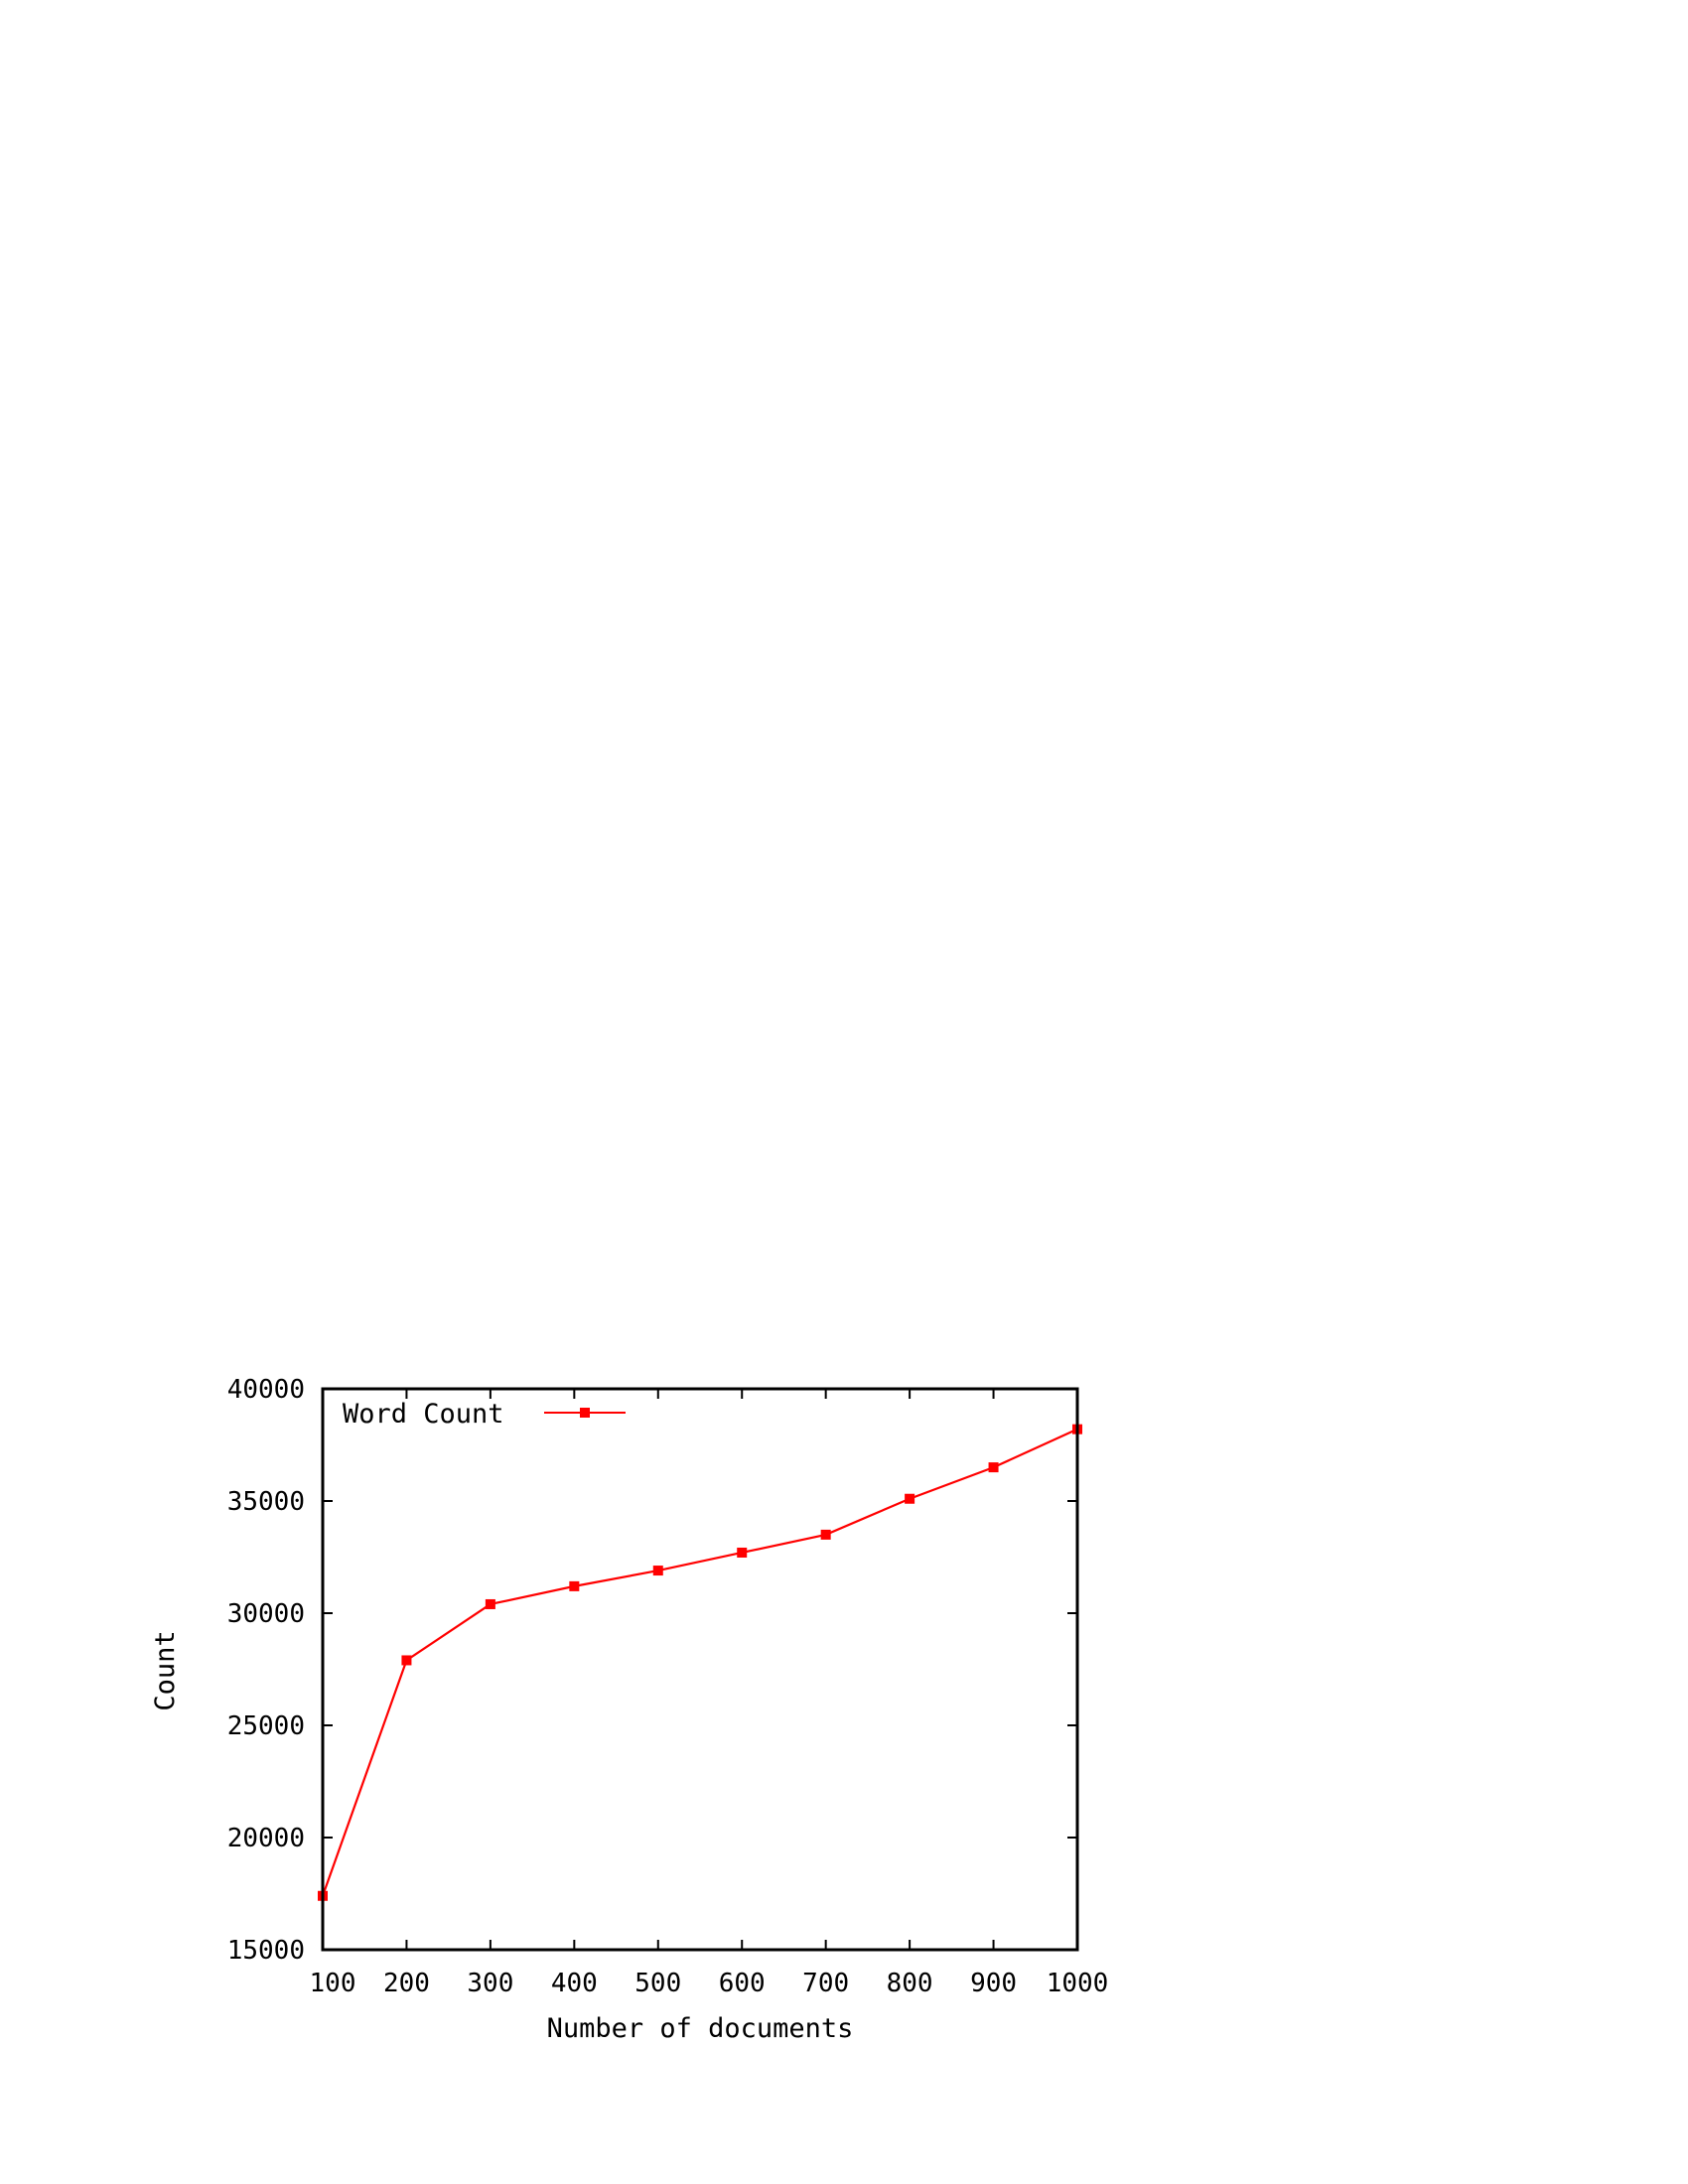 The width and height of the screenshot is (1688, 2184). What do you see at coordinates (993, 1983) in the screenshot?
I see `x-tick-label: 900` at bounding box center [993, 1983].